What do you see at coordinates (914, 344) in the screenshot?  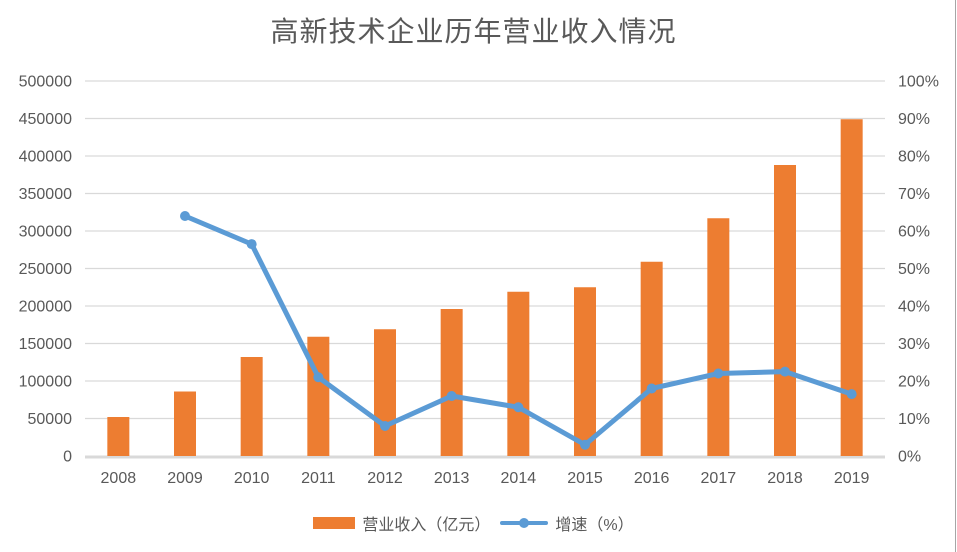 I see `y-tick-right-30%: 30%` at bounding box center [914, 344].